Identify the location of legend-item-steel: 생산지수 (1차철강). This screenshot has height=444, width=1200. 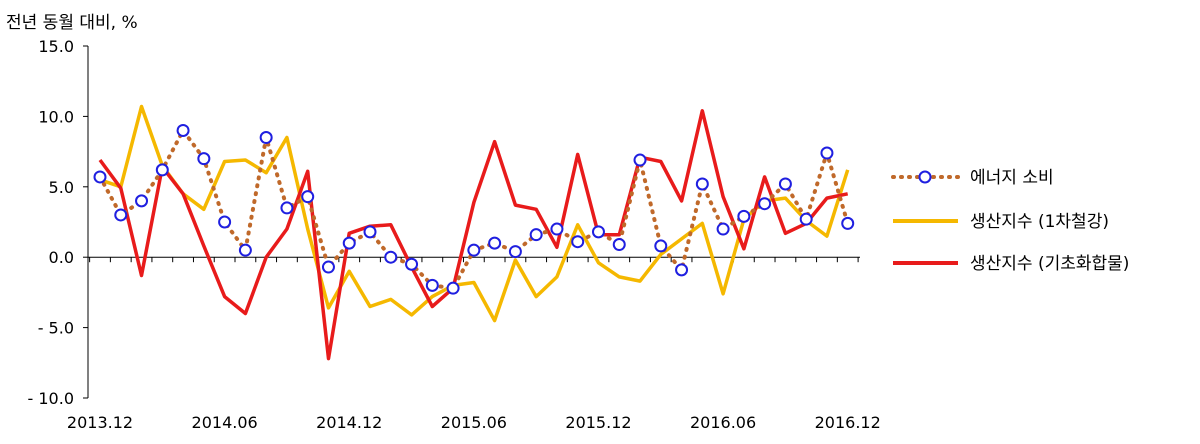
(1001, 222).